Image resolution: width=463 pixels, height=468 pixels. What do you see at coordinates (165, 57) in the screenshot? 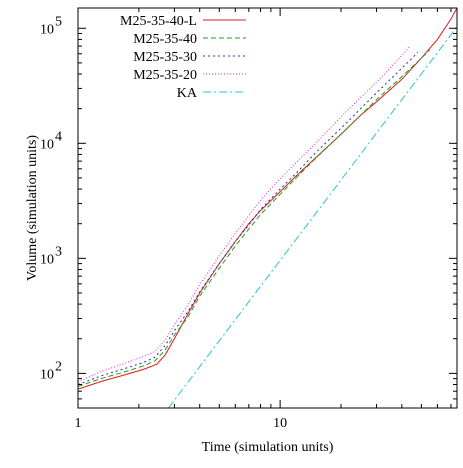
I see `legend-label: M25-35-30` at bounding box center [165, 57].